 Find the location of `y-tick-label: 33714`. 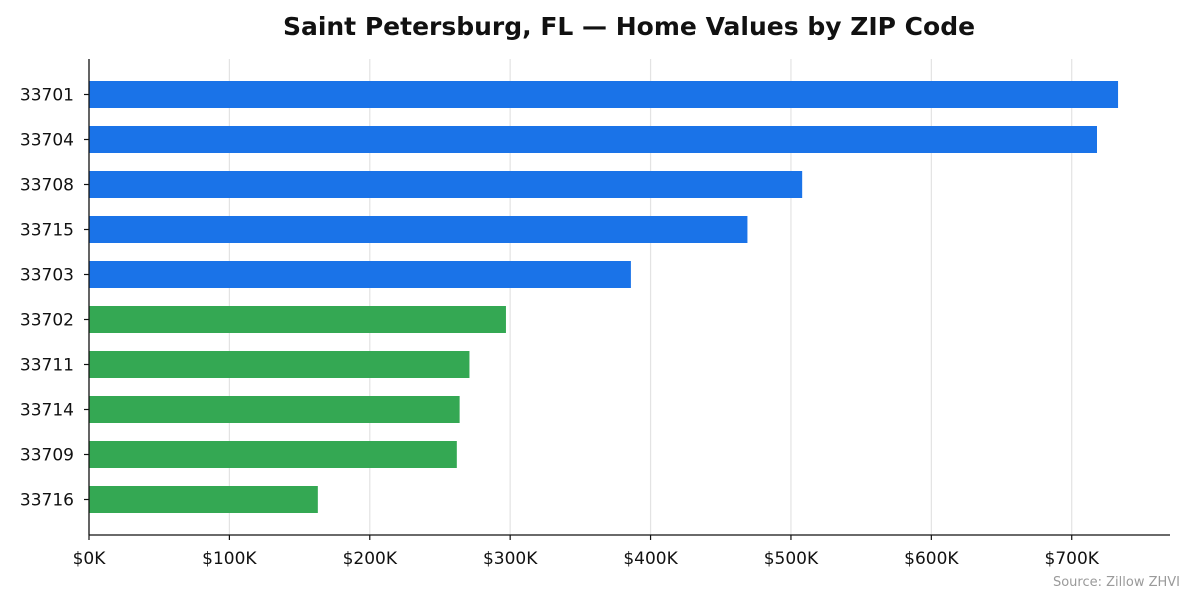

y-tick-label: 33714 is located at coordinates (47, 411).